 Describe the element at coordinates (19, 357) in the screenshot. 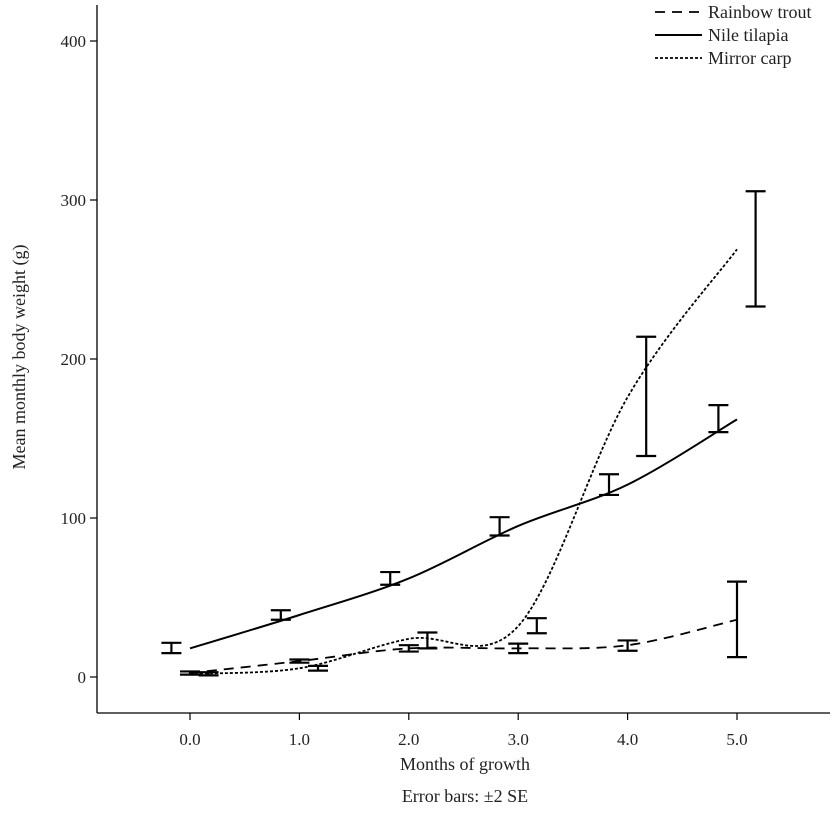

I see `y-axis-title: Mean monthly body weight (g)` at that location.